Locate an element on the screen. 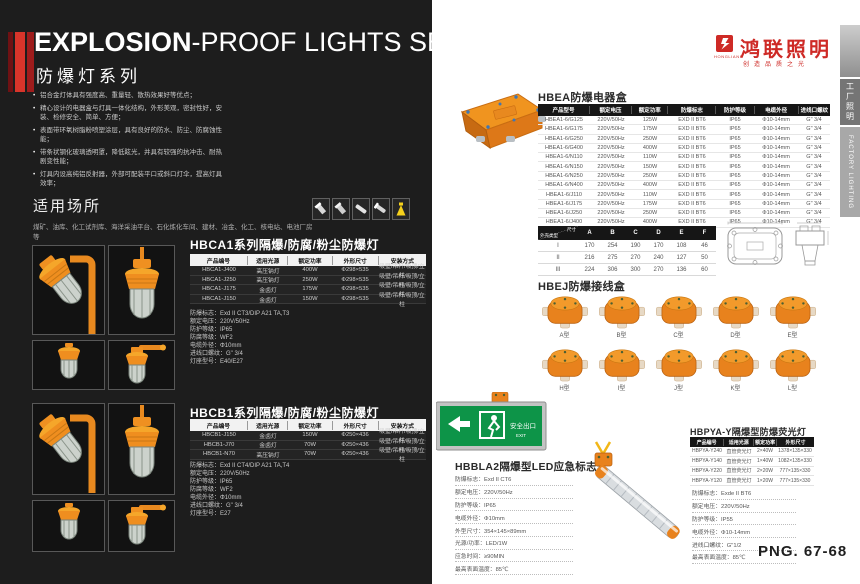 Image resolution: width=860 pixels, height=584 pixels. junction-box-item: E型 is located at coordinates (792, 316).